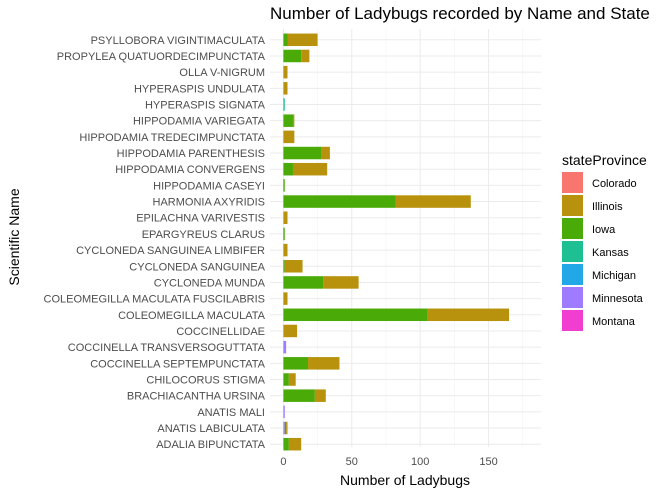  I want to click on y-tick-label: COCCINELLIDAE, so click(220, 332).